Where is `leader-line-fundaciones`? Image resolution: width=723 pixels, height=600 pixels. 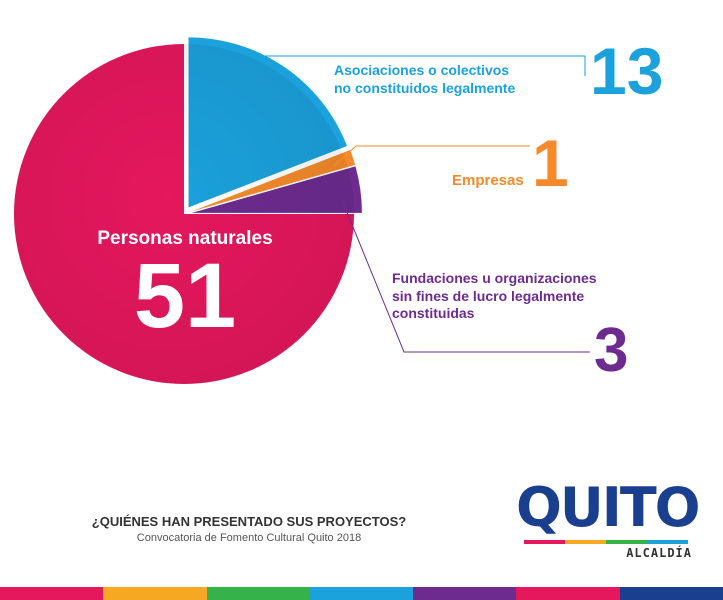 leader-line-fundaciones is located at coordinates (465, 276).